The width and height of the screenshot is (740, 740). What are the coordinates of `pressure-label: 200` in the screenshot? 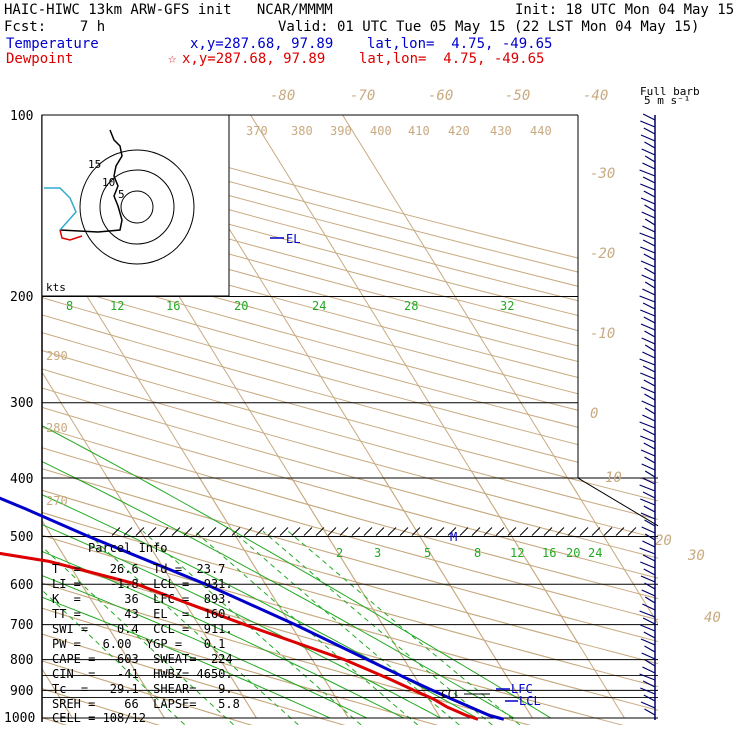 It's located at (21, 297).